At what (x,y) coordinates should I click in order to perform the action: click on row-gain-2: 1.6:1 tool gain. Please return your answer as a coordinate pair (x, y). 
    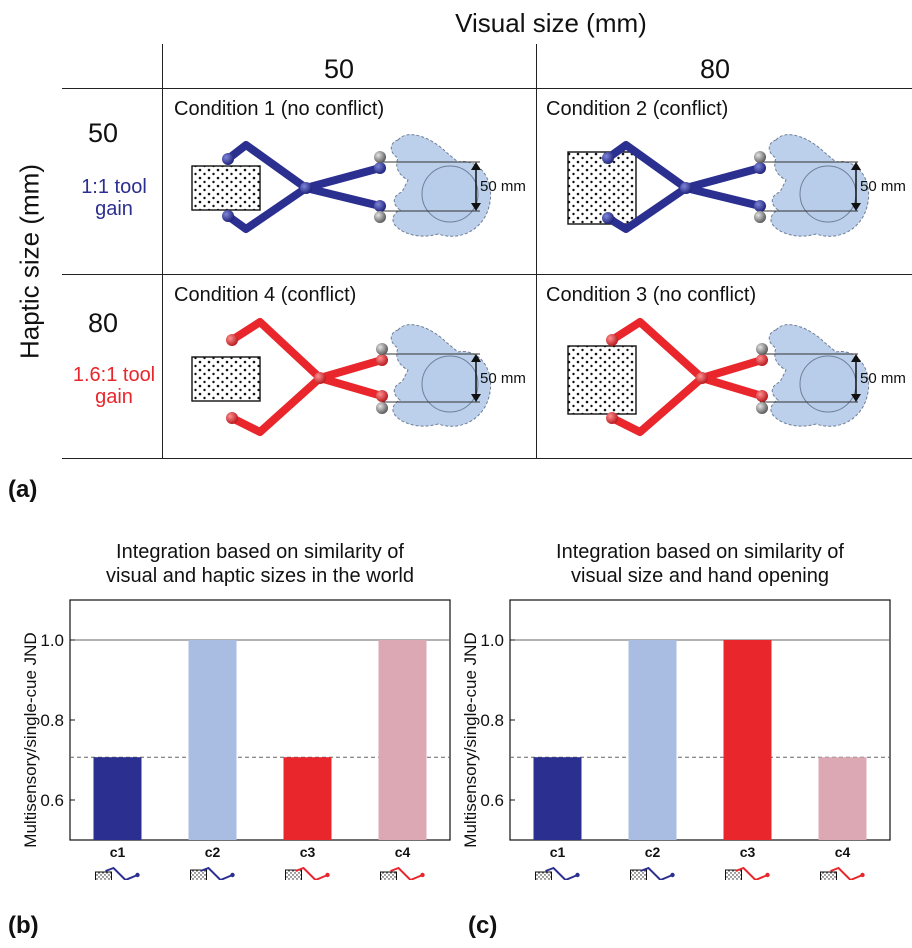
    Looking at the image, I should click on (114, 386).